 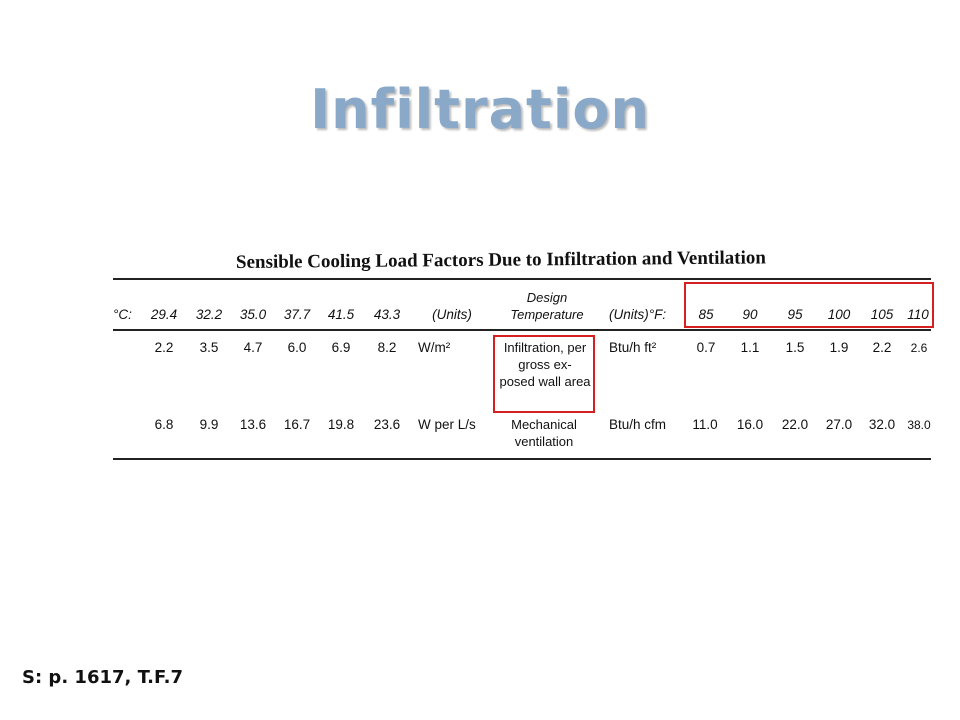 What do you see at coordinates (633, 347) in the screenshot?
I see `ip-unit: Btu/h ft²` at bounding box center [633, 347].